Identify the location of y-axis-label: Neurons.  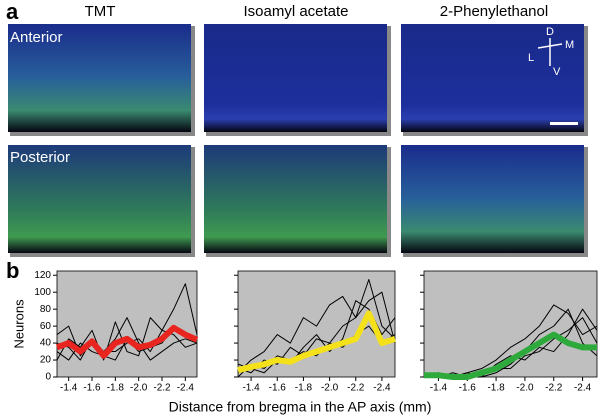
(18, 324).